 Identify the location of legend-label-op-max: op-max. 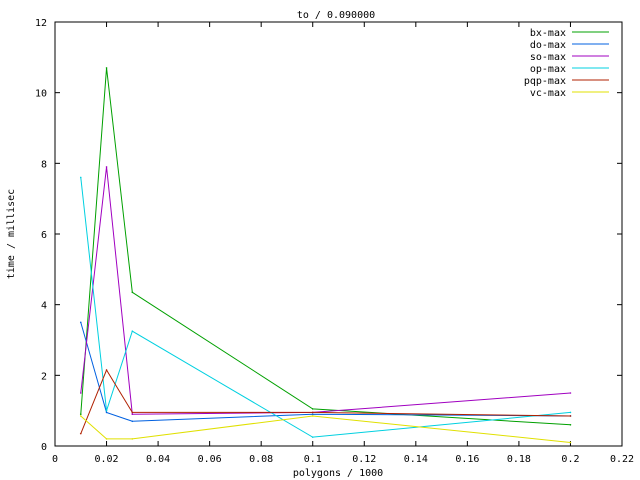
(548, 69).